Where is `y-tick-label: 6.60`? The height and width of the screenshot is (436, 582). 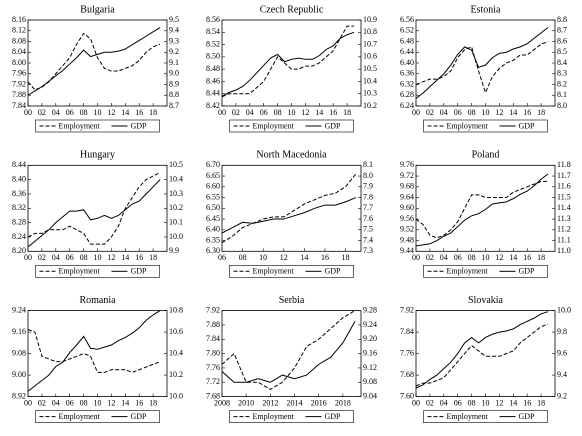
y-tick-label: 6.60 is located at coordinates (213, 186).